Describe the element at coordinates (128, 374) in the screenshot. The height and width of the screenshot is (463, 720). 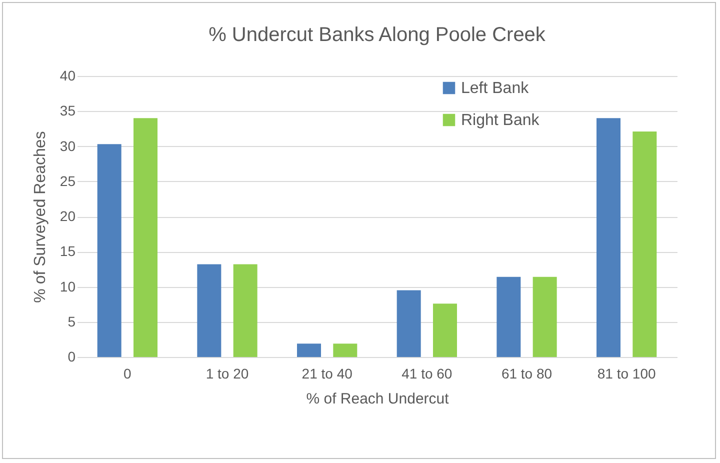
I see `x-tick-label: 0` at that location.